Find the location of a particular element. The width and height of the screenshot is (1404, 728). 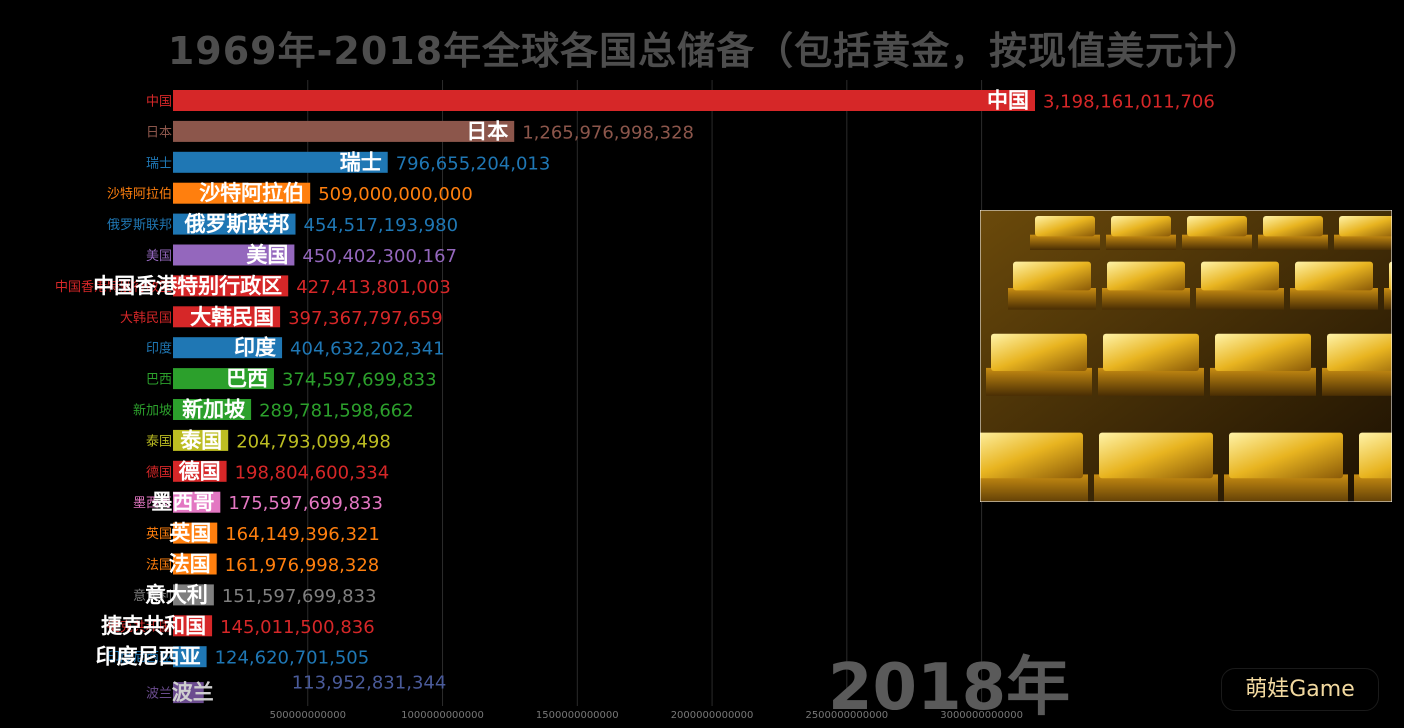

bar-value-label: 454,517,193,980 is located at coordinates (381, 225).